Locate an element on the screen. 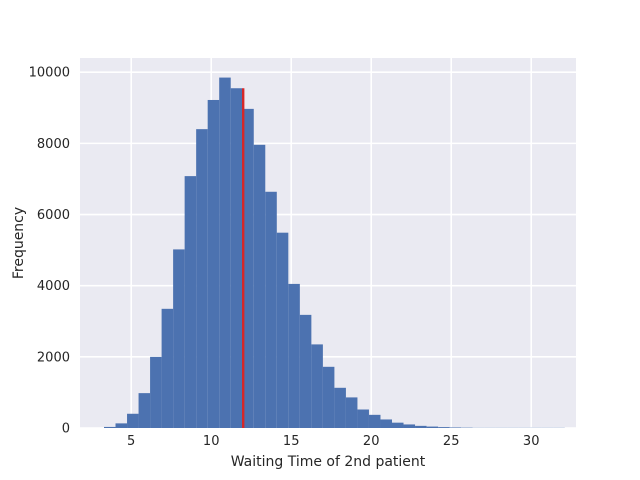 The image size is (640, 480). y-tick-label: 2000 is located at coordinates (53, 357).